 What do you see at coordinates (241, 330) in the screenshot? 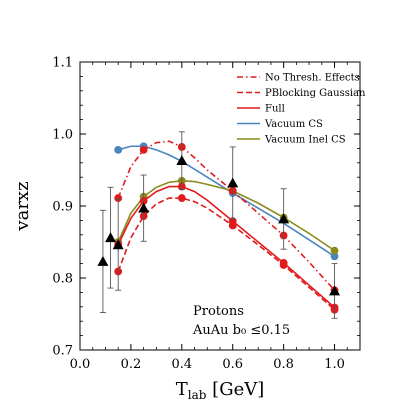
I see `annotation-system: AuAu b₀ ≤0.15` at bounding box center [241, 330].